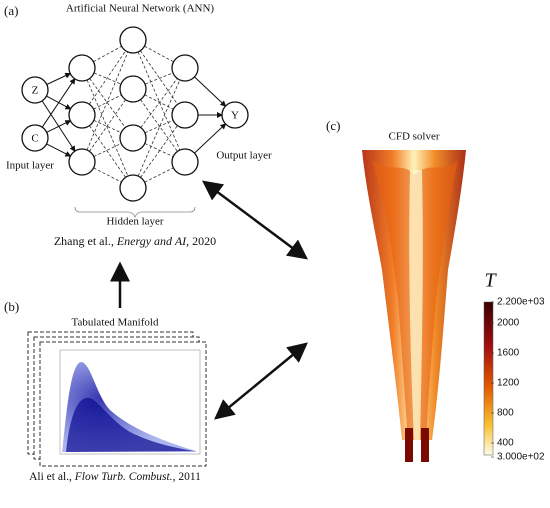  What do you see at coordinates (333, 125) in the screenshot?
I see `panel-label: (c)` at bounding box center [333, 125].